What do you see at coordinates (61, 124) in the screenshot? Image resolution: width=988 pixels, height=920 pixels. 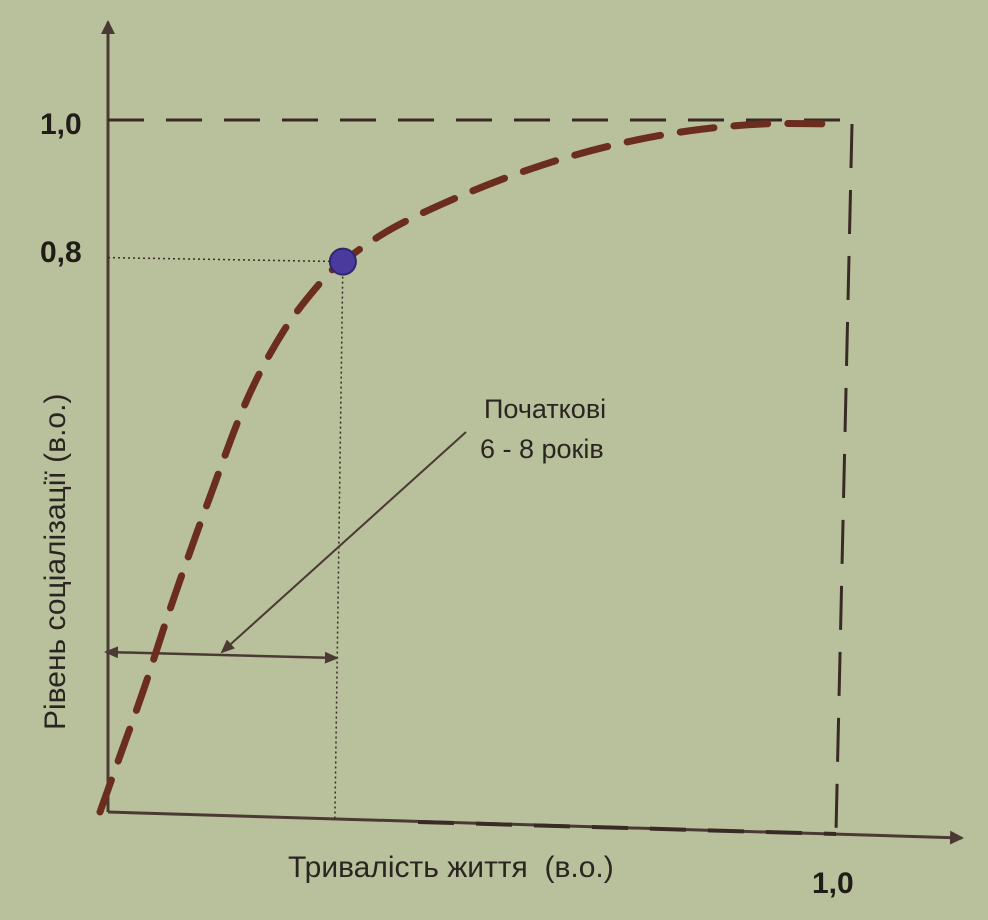 I see `y-tick-label-1-0: 1,0` at bounding box center [61, 124].